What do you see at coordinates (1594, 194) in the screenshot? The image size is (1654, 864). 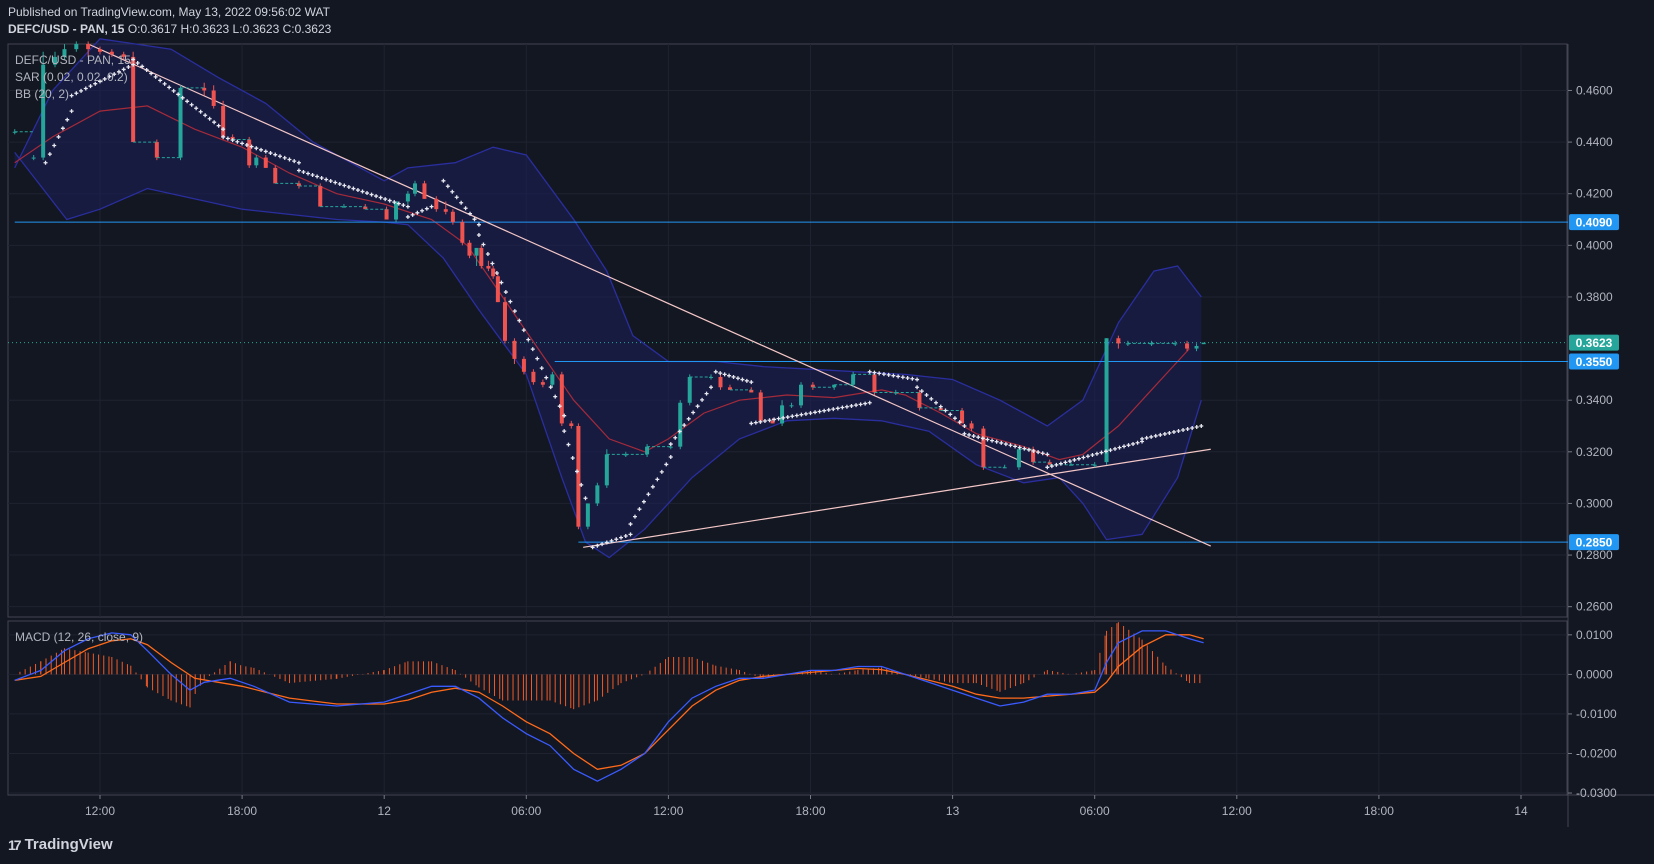 I see `y-tick-label: 0.4200` at bounding box center [1594, 194].